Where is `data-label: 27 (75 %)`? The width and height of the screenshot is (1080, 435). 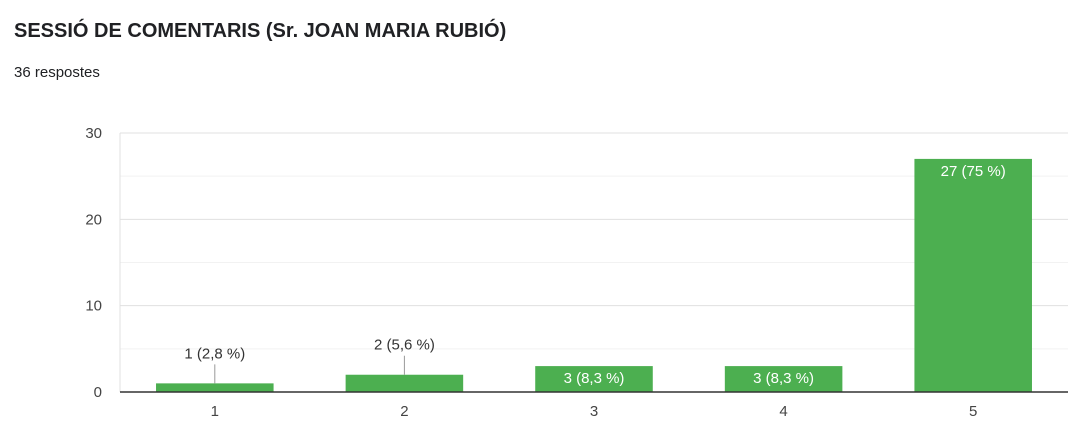
data-label: 27 (75 %) is located at coordinates (973, 171).